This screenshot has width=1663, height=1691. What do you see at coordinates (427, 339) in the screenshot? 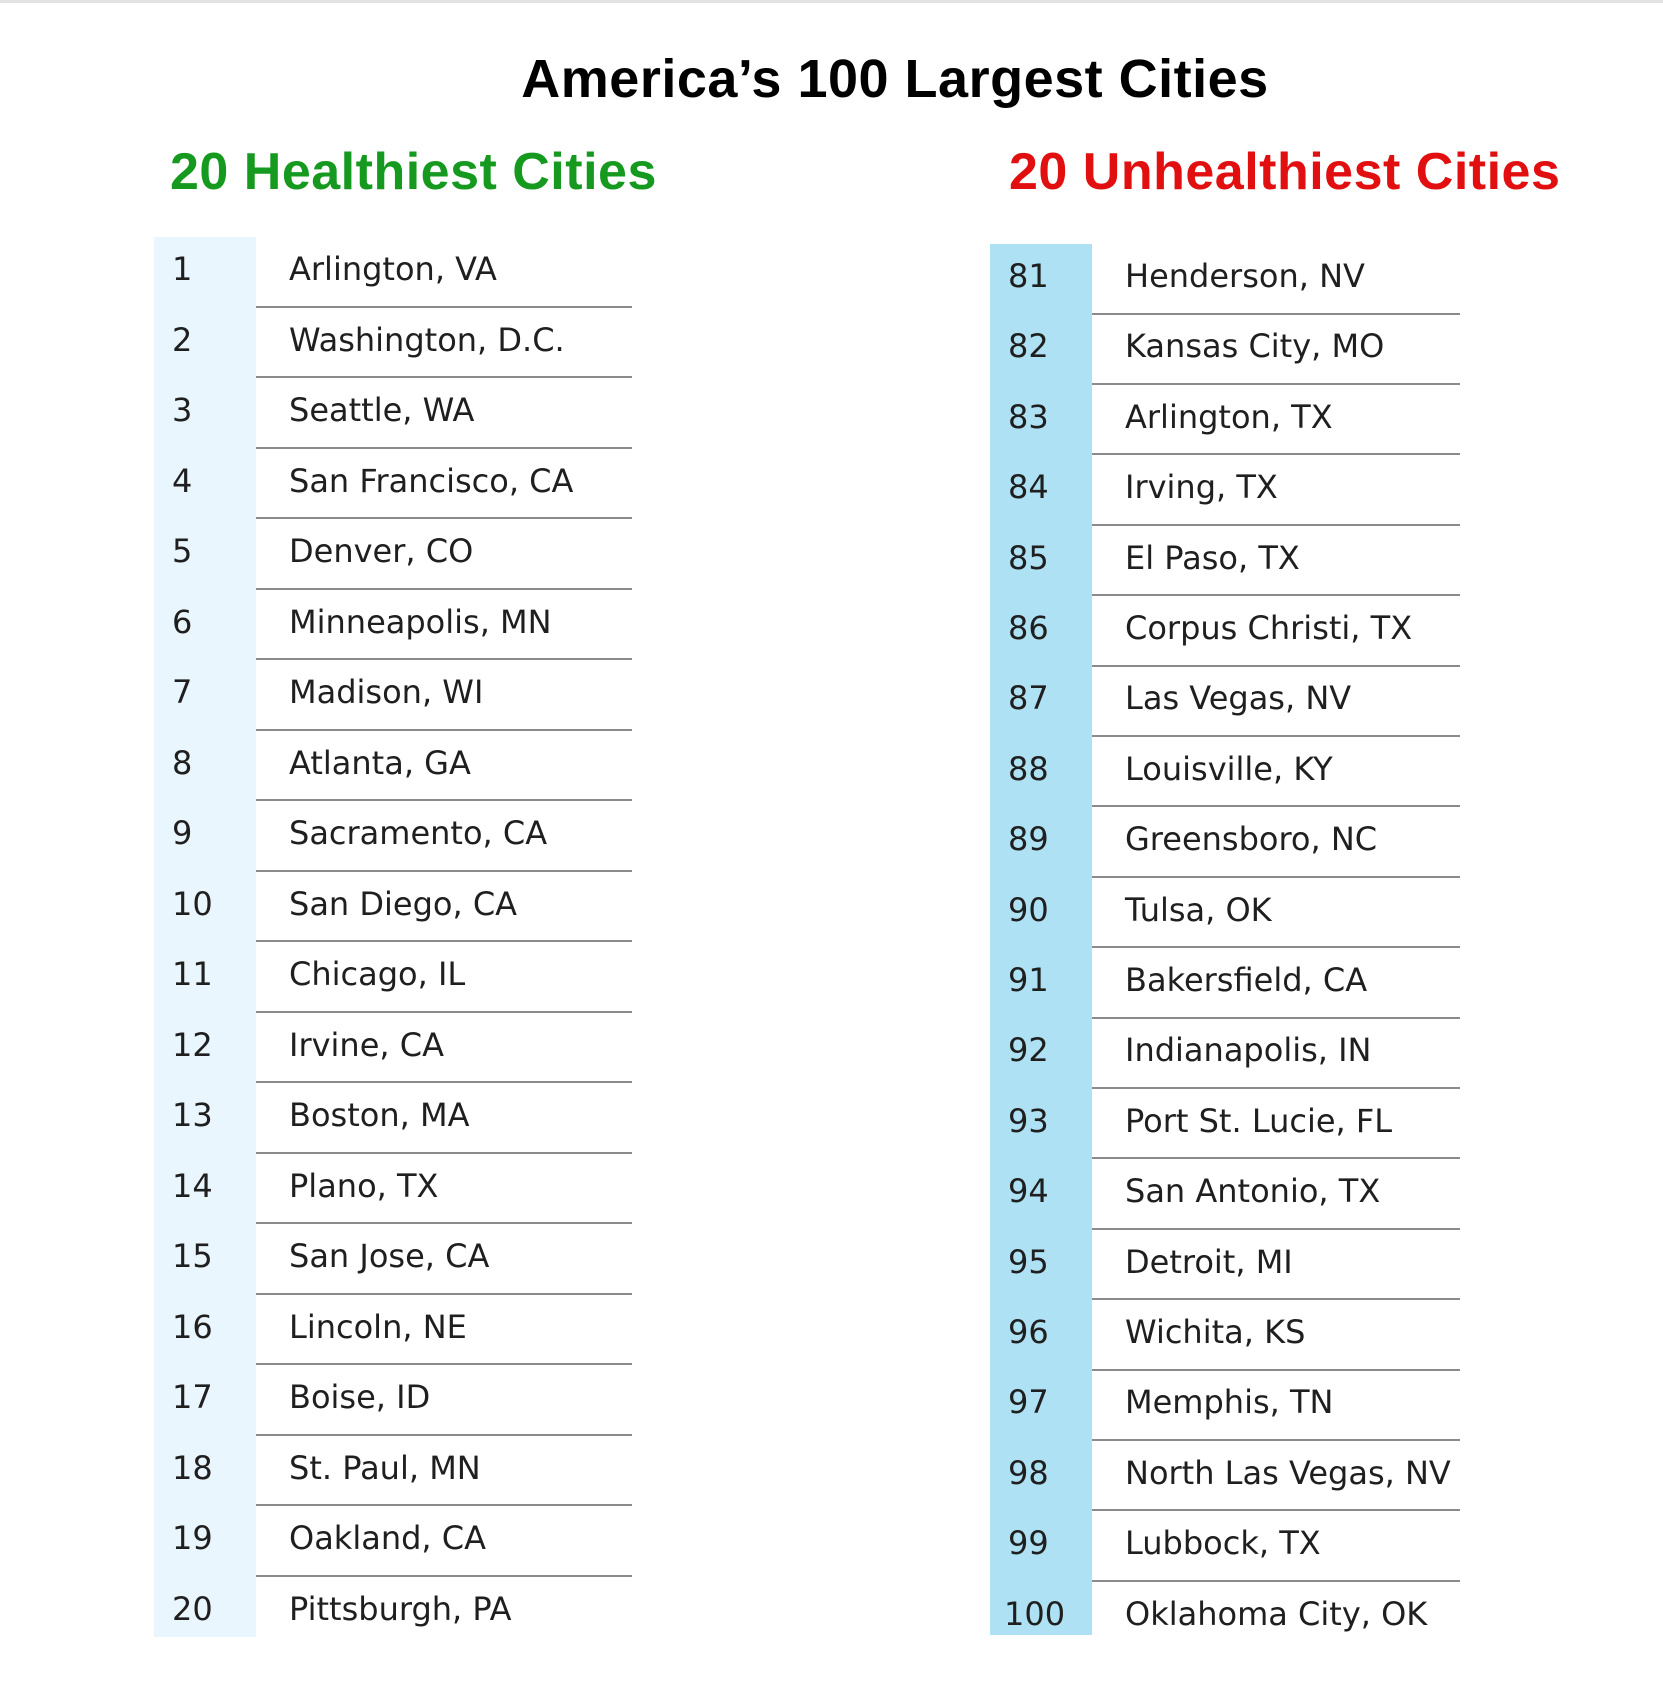
I see `city-name: Washington, D.C.` at bounding box center [427, 339].